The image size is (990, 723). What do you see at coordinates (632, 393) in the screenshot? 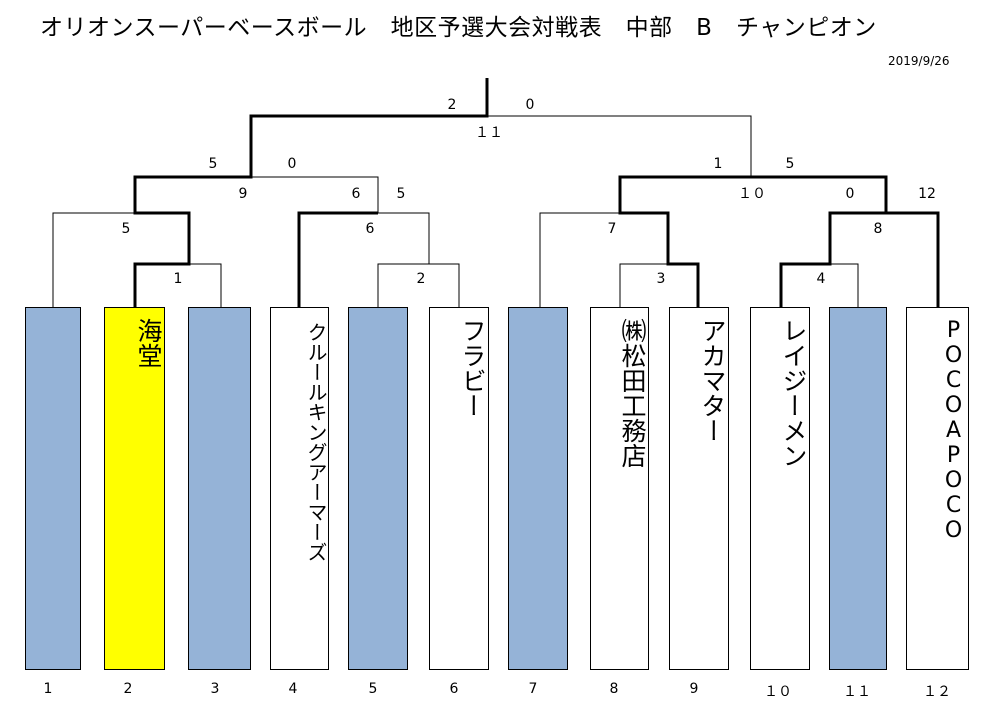
I see `team-name: ㈱松田工務店` at bounding box center [632, 393].